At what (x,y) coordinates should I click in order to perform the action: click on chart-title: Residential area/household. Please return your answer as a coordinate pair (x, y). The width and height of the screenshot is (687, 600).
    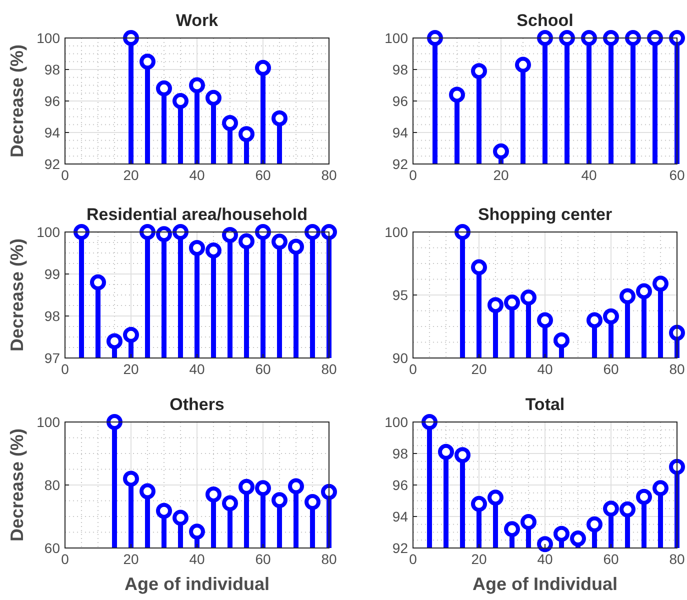
    Looking at the image, I should click on (197, 214).